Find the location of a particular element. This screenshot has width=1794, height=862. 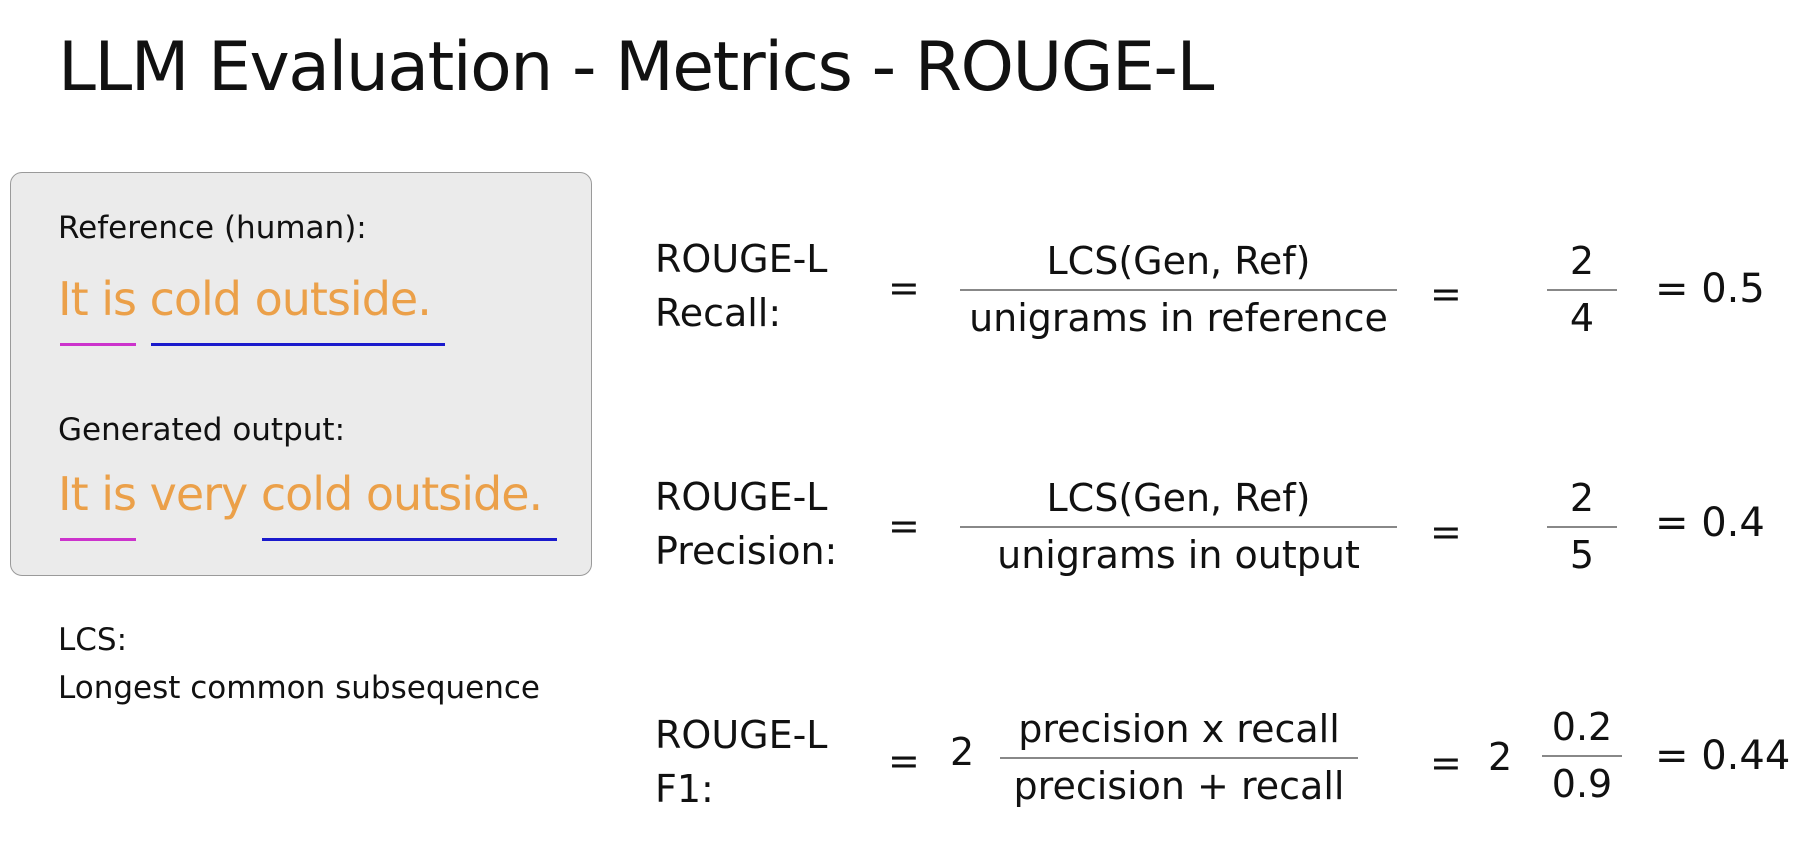

recall-fraction: LCS(Gen, Ref) unigrams in reference is located at coordinates (1178, 289).